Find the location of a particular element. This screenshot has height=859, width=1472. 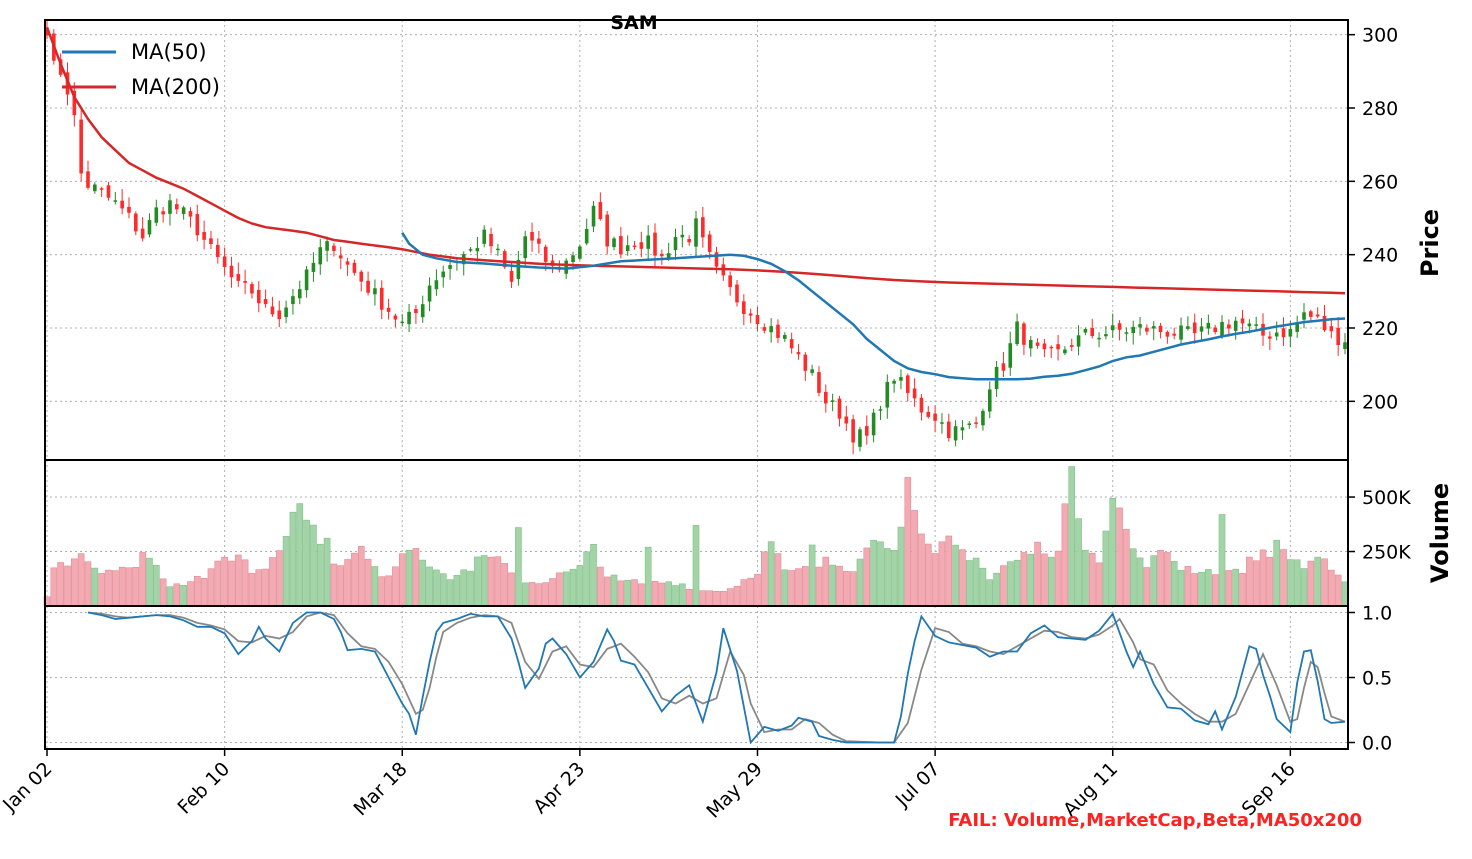

price-tick-label: 200 is located at coordinates (1380, 402).